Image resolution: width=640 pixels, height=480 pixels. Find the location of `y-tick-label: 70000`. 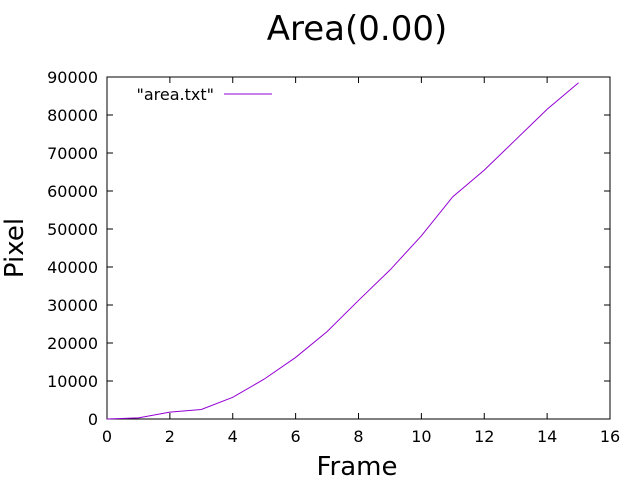

y-tick-label: 70000 is located at coordinates (72, 153).